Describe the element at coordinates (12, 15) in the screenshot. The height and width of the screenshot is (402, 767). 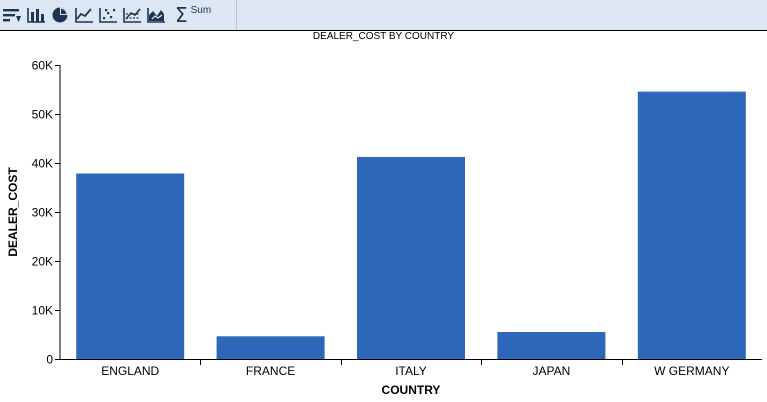
I see `sort-icon` at that location.